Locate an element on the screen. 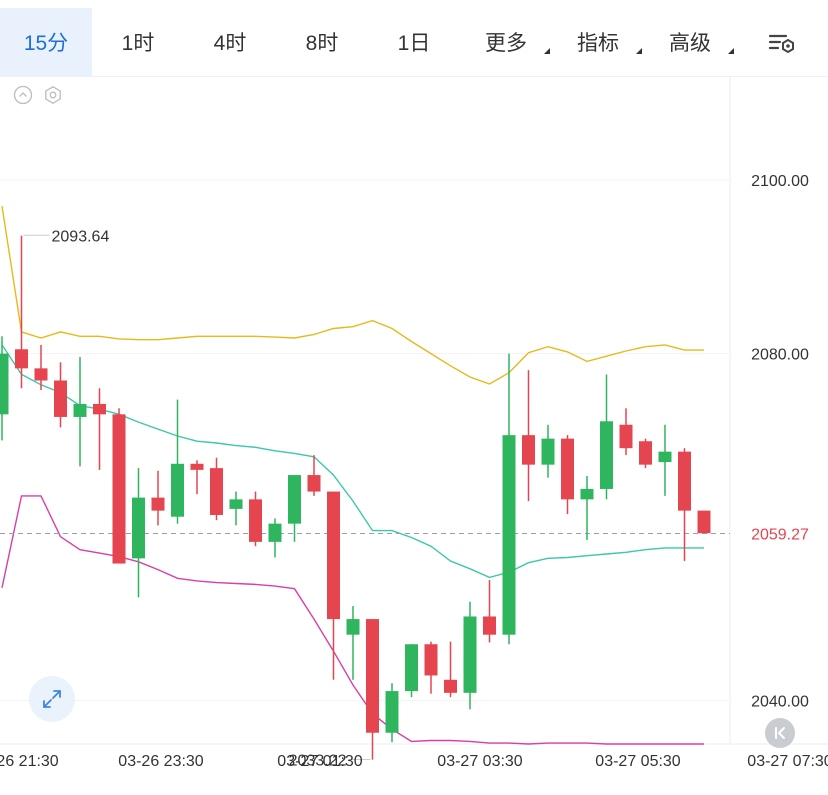 This screenshot has width=828, height=795. jump-to-latest-icon is located at coordinates (780, 733).